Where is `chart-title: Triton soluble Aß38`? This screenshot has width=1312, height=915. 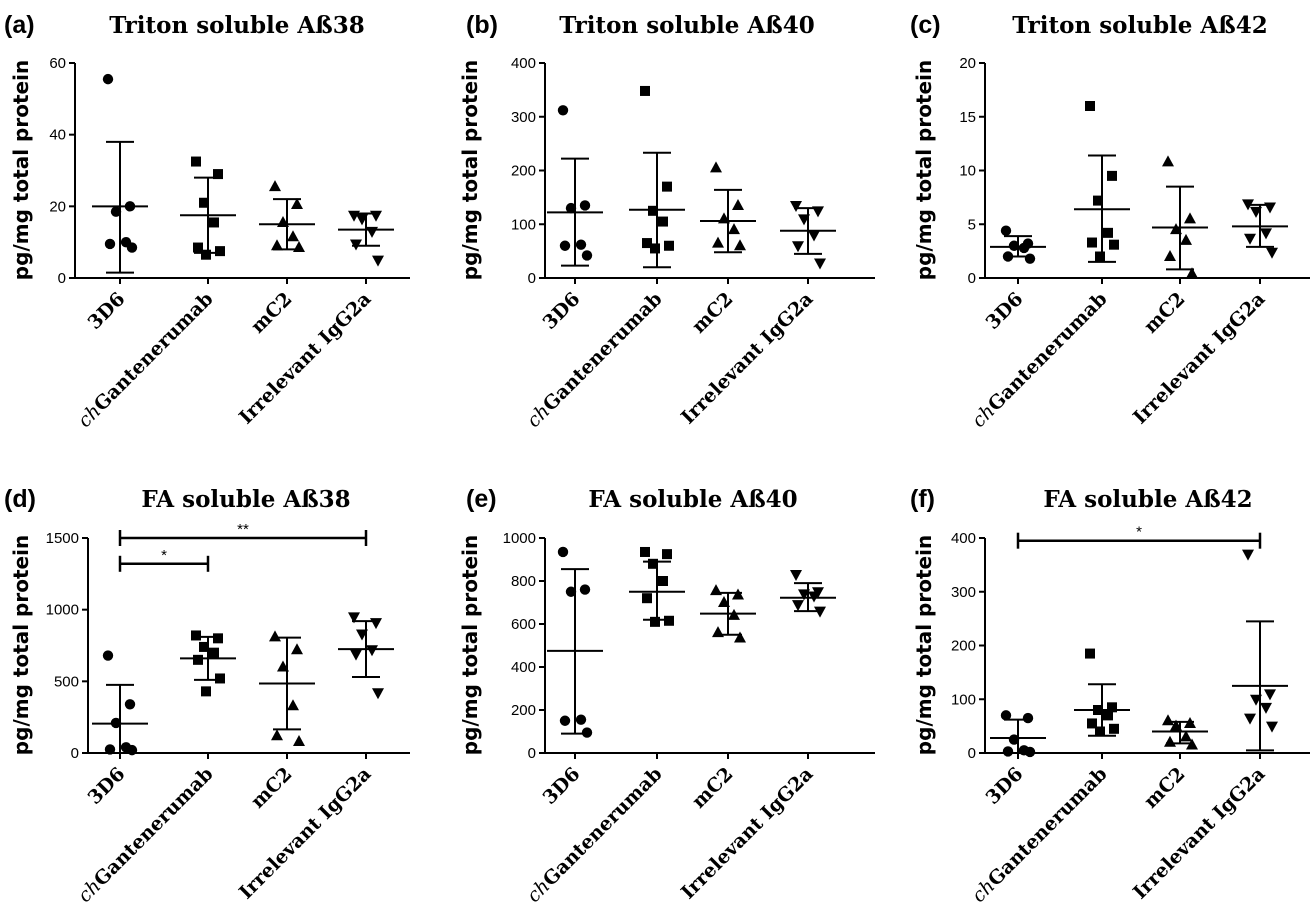 chart-title: Triton soluble Aß38 is located at coordinates (237, 25).